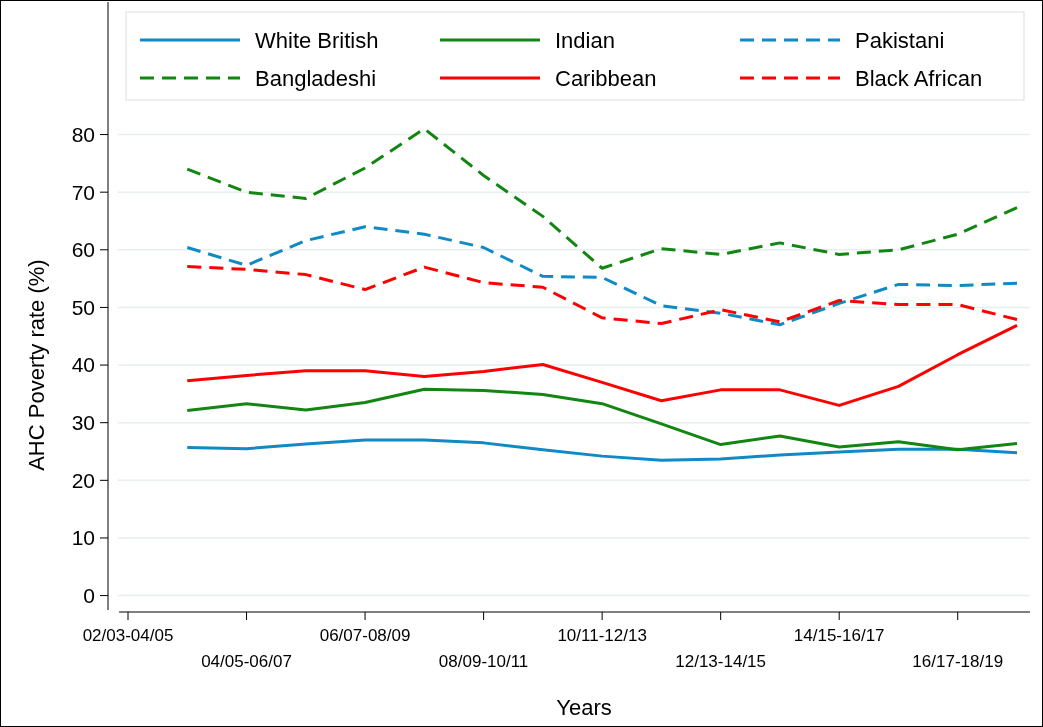 The width and height of the screenshot is (1043, 727). I want to click on legend-label: Pakistani, so click(900, 40).